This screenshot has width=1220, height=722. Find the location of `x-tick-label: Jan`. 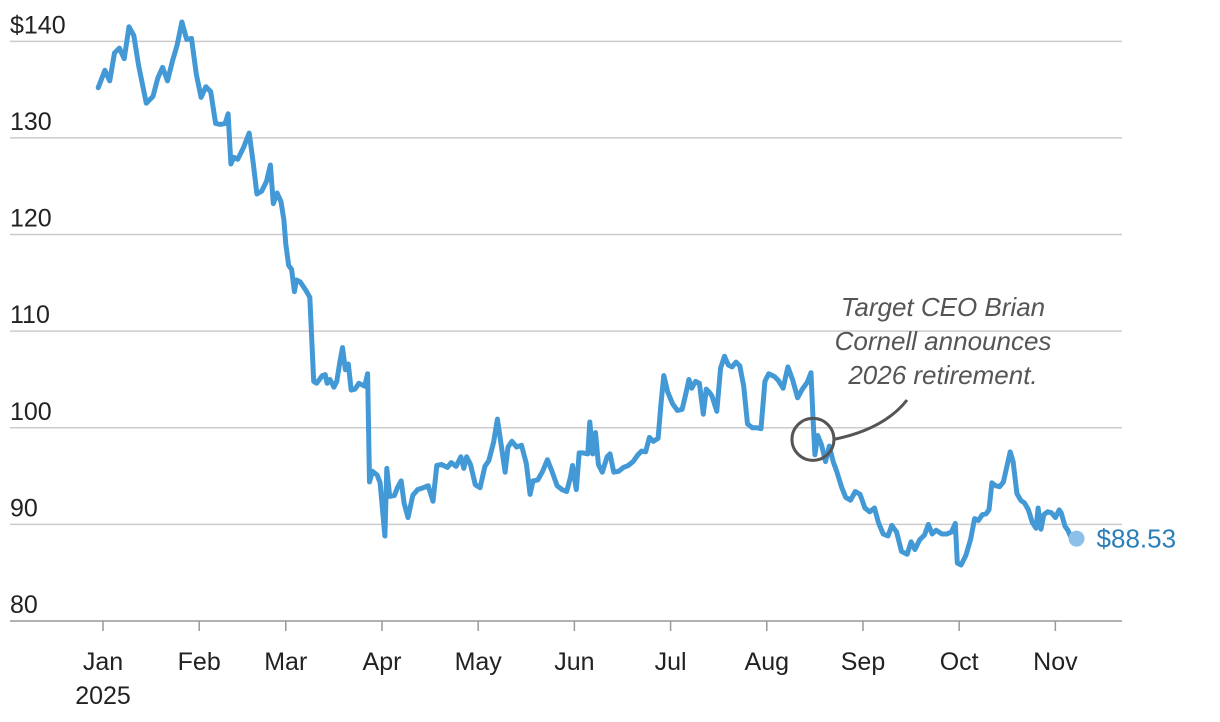

x-tick-label: Jan is located at coordinates (103, 662).